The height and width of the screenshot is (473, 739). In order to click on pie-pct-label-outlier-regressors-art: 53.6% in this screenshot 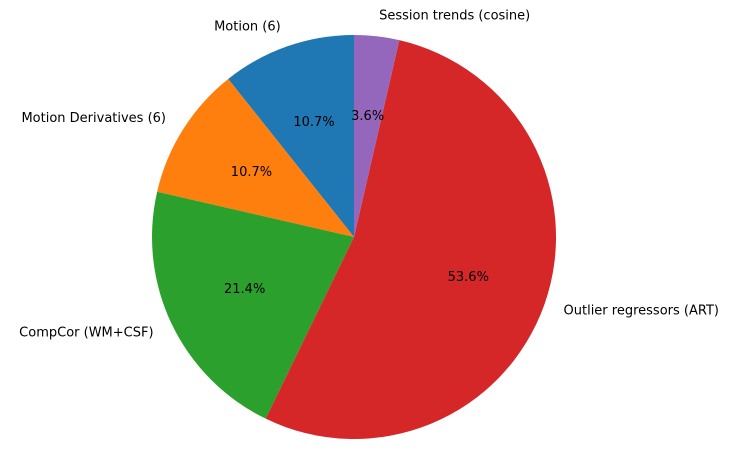, I will do `click(468, 277)`.